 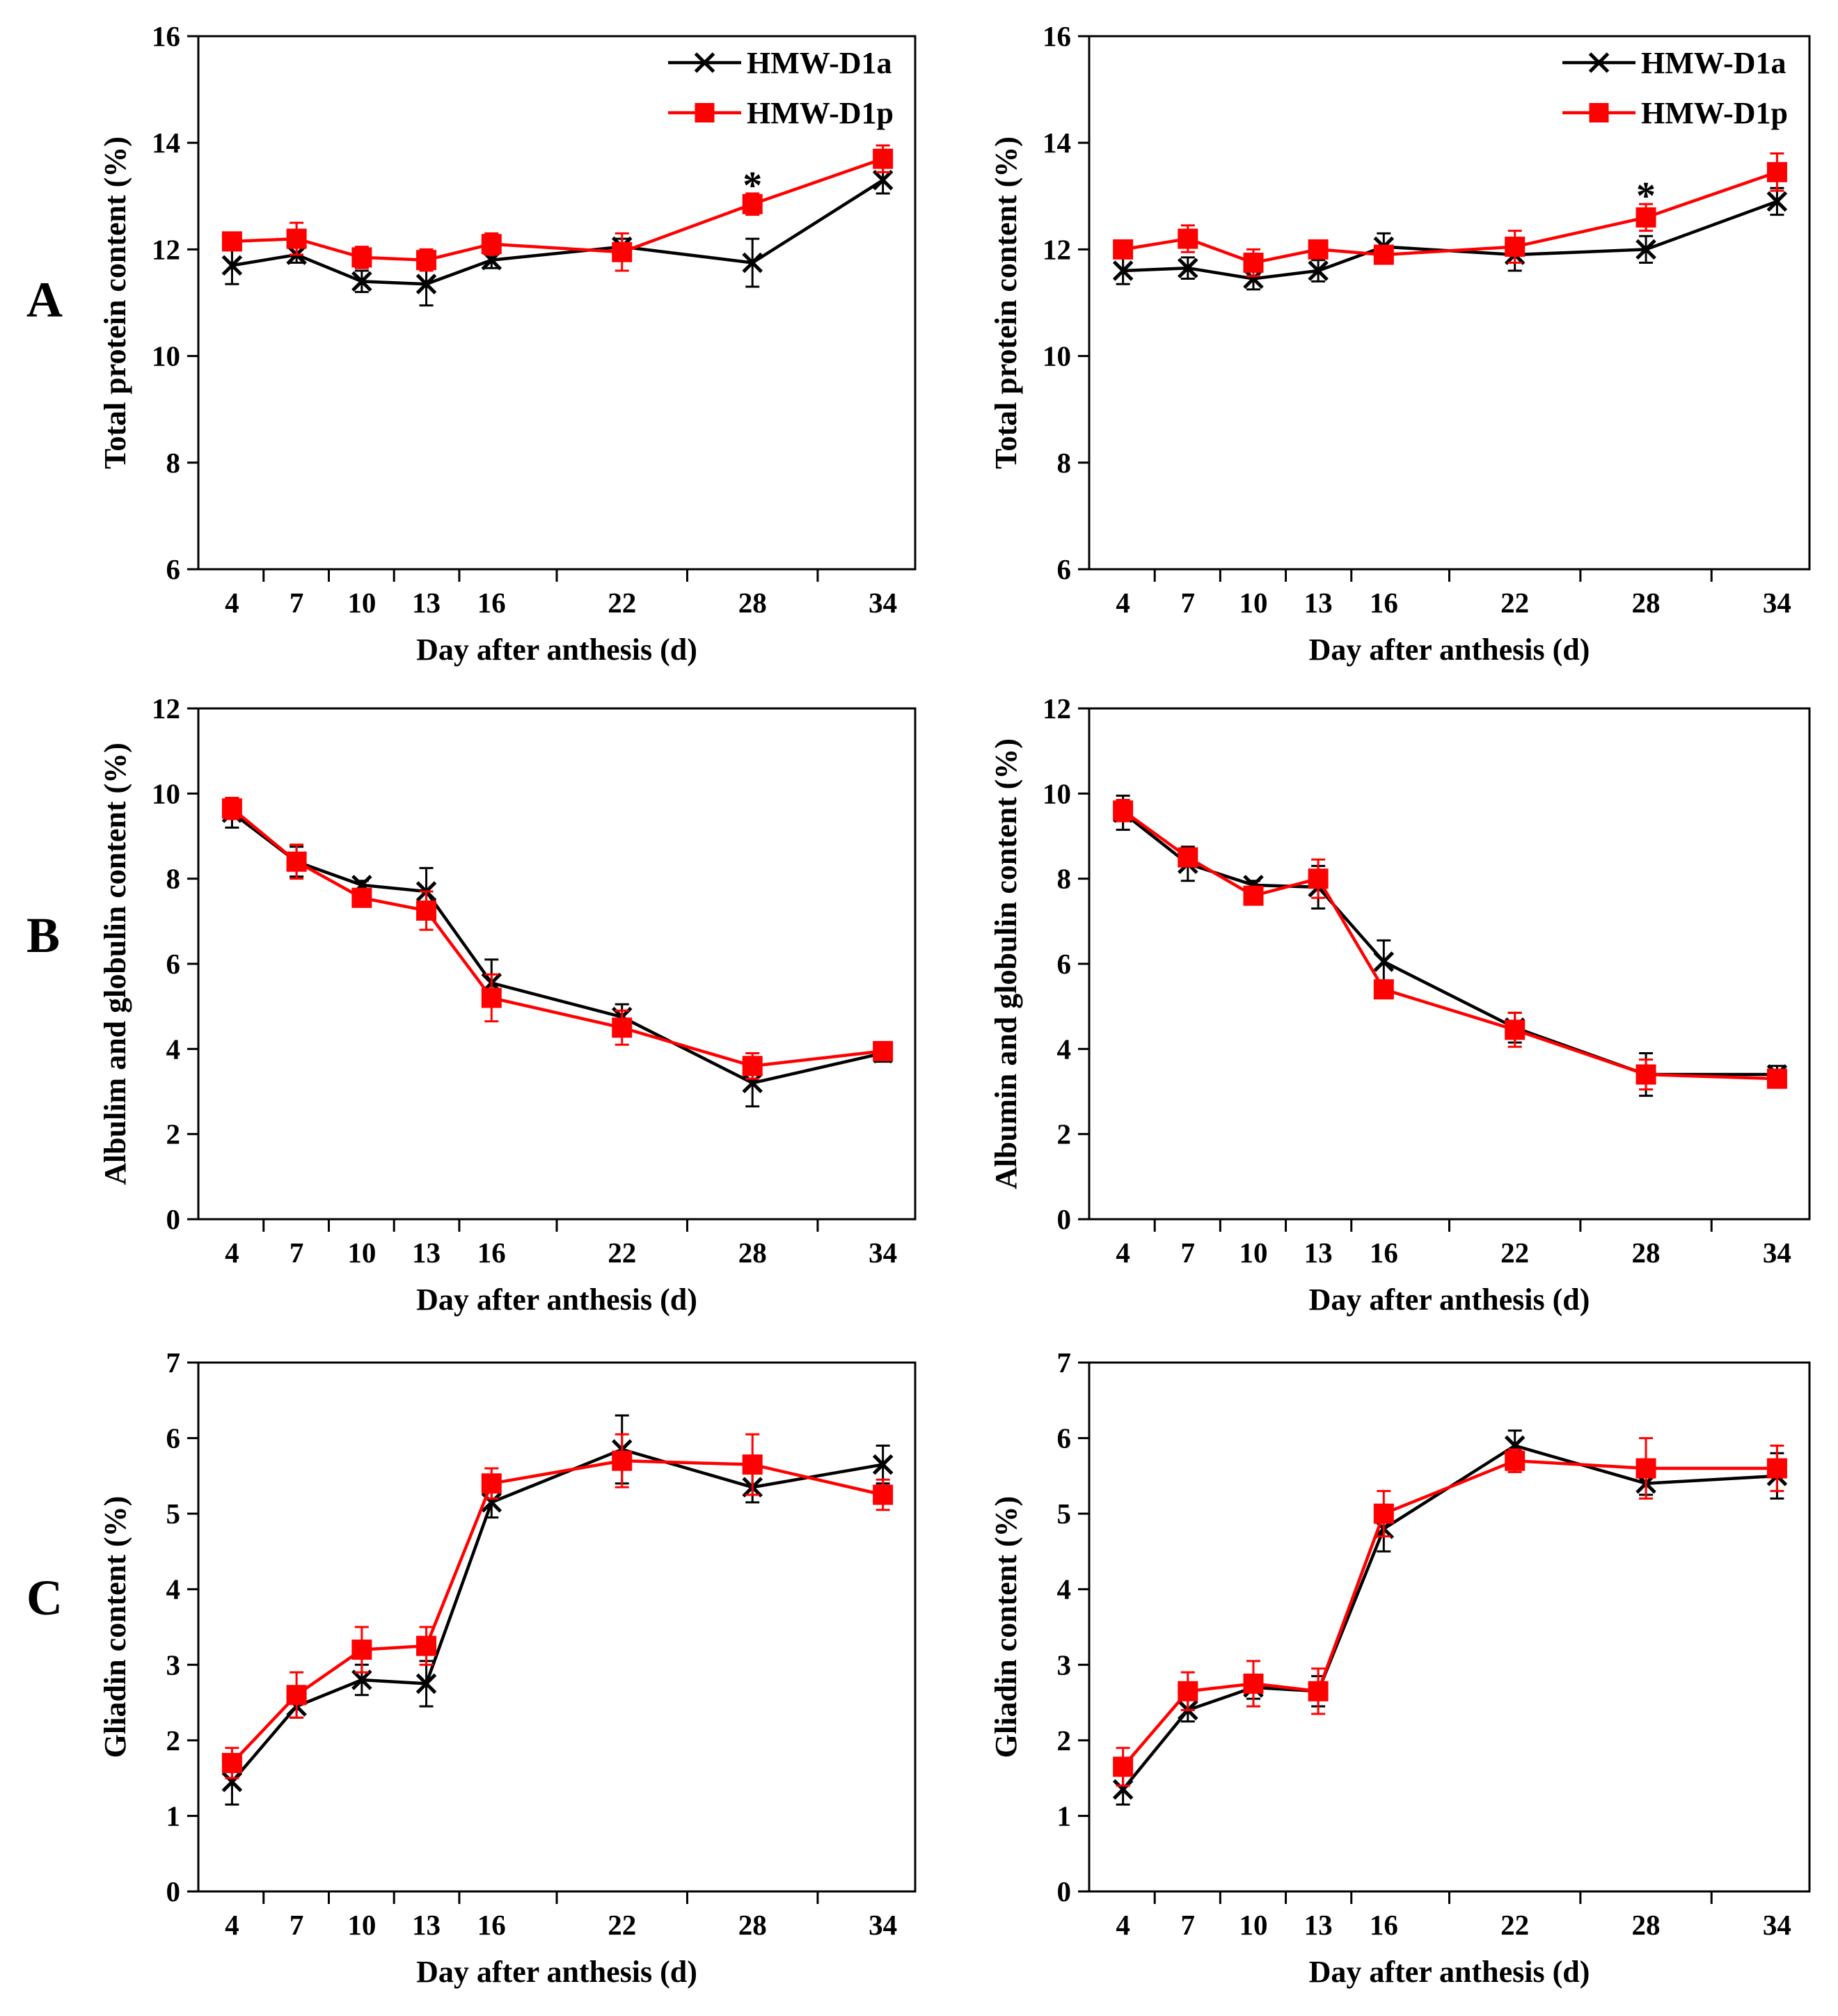 What do you see at coordinates (173, 1514) in the screenshot?
I see `y-tick-label: 5` at bounding box center [173, 1514].